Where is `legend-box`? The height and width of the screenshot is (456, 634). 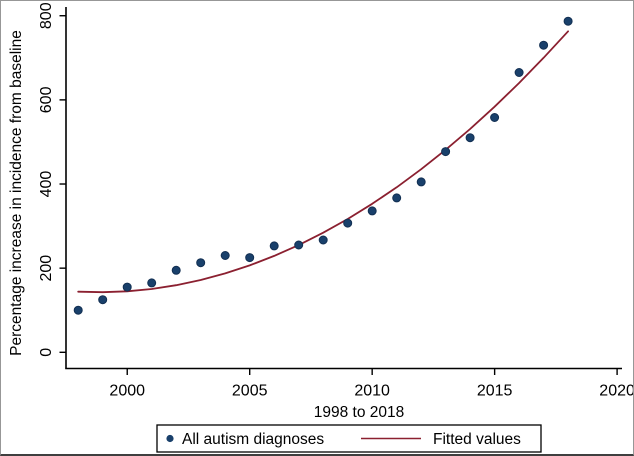 legend-box is located at coordinates (349, 438).